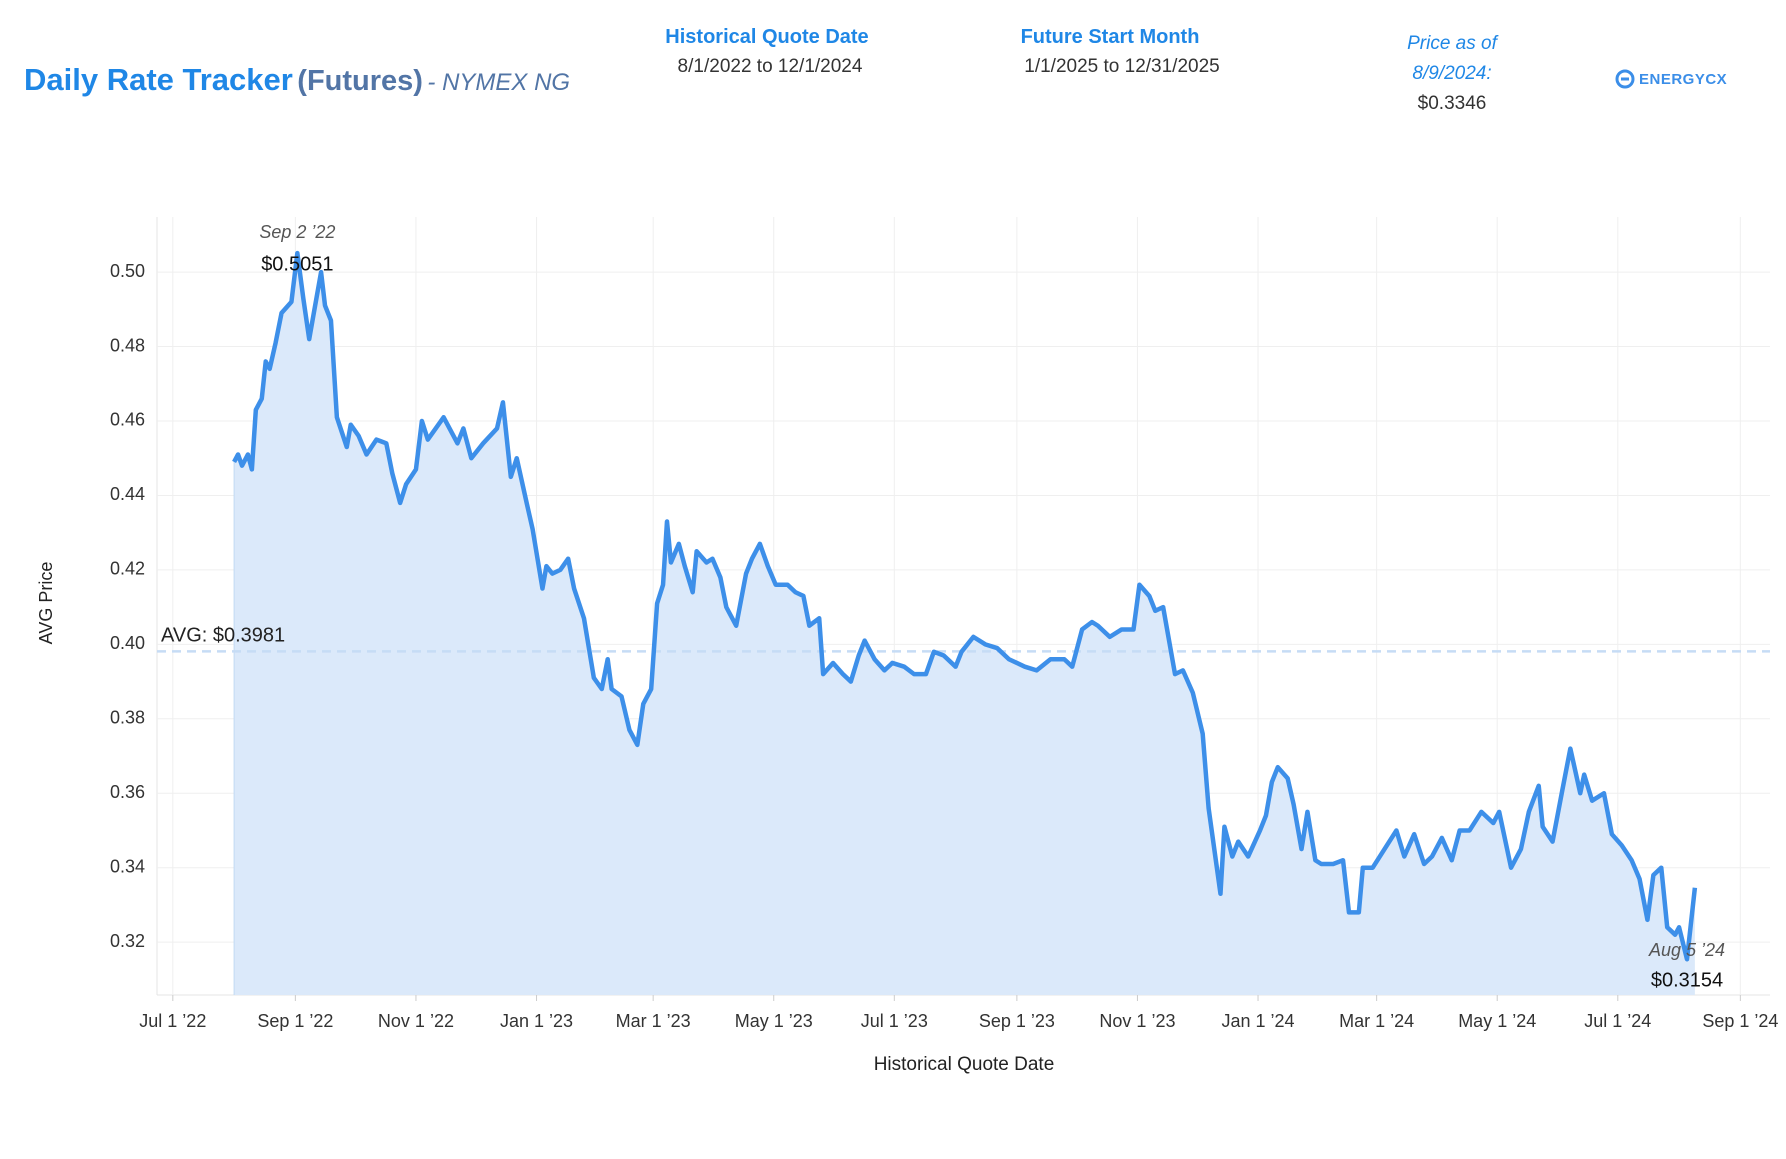  Describe the element at coordinates (127, 643) in the screenshot. I see `y-tick-label: 0.40` at that location.